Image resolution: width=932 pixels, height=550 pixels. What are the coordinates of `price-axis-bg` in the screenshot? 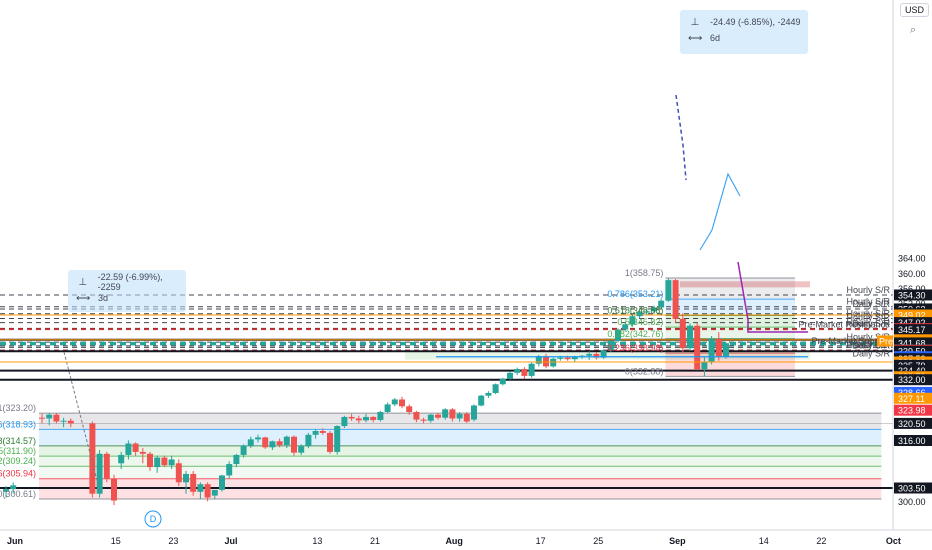 It's located at (912, 265).